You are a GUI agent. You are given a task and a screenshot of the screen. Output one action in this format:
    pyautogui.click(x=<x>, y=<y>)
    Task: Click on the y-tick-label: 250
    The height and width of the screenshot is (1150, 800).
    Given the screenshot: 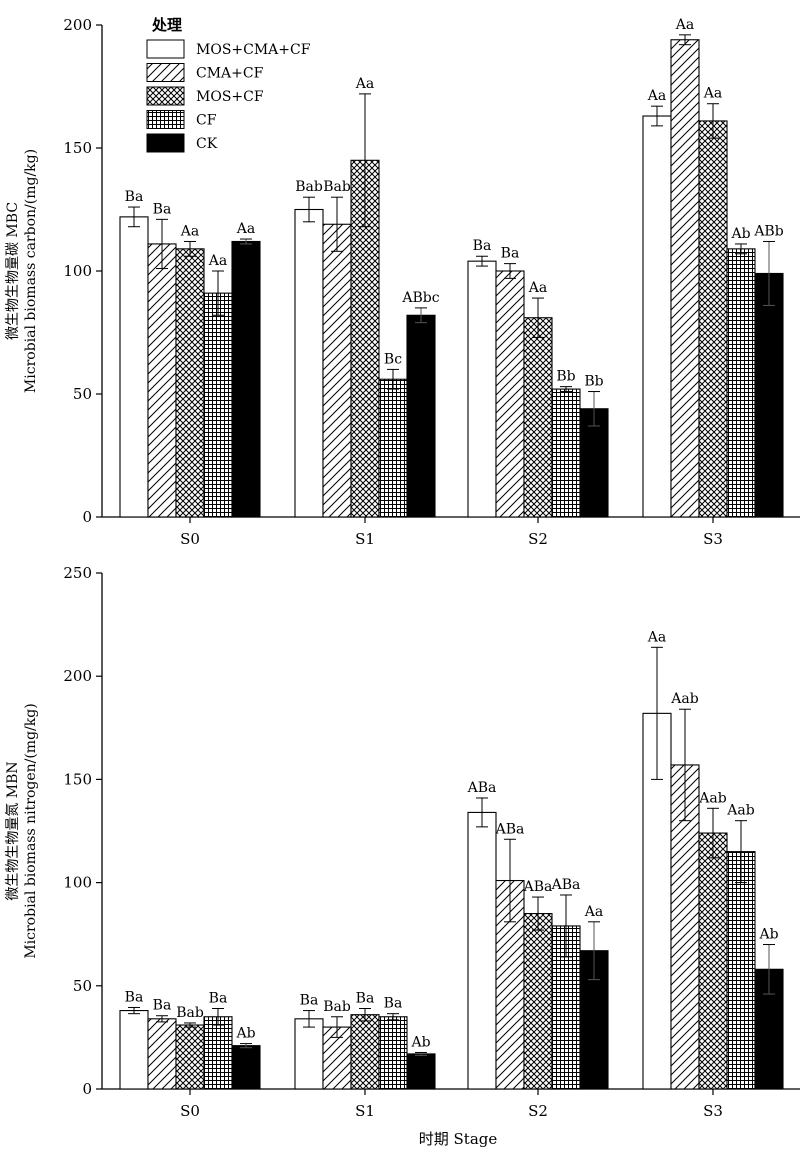 What is the action you would take?
    pyautogui.click(x=77, y=573)
    